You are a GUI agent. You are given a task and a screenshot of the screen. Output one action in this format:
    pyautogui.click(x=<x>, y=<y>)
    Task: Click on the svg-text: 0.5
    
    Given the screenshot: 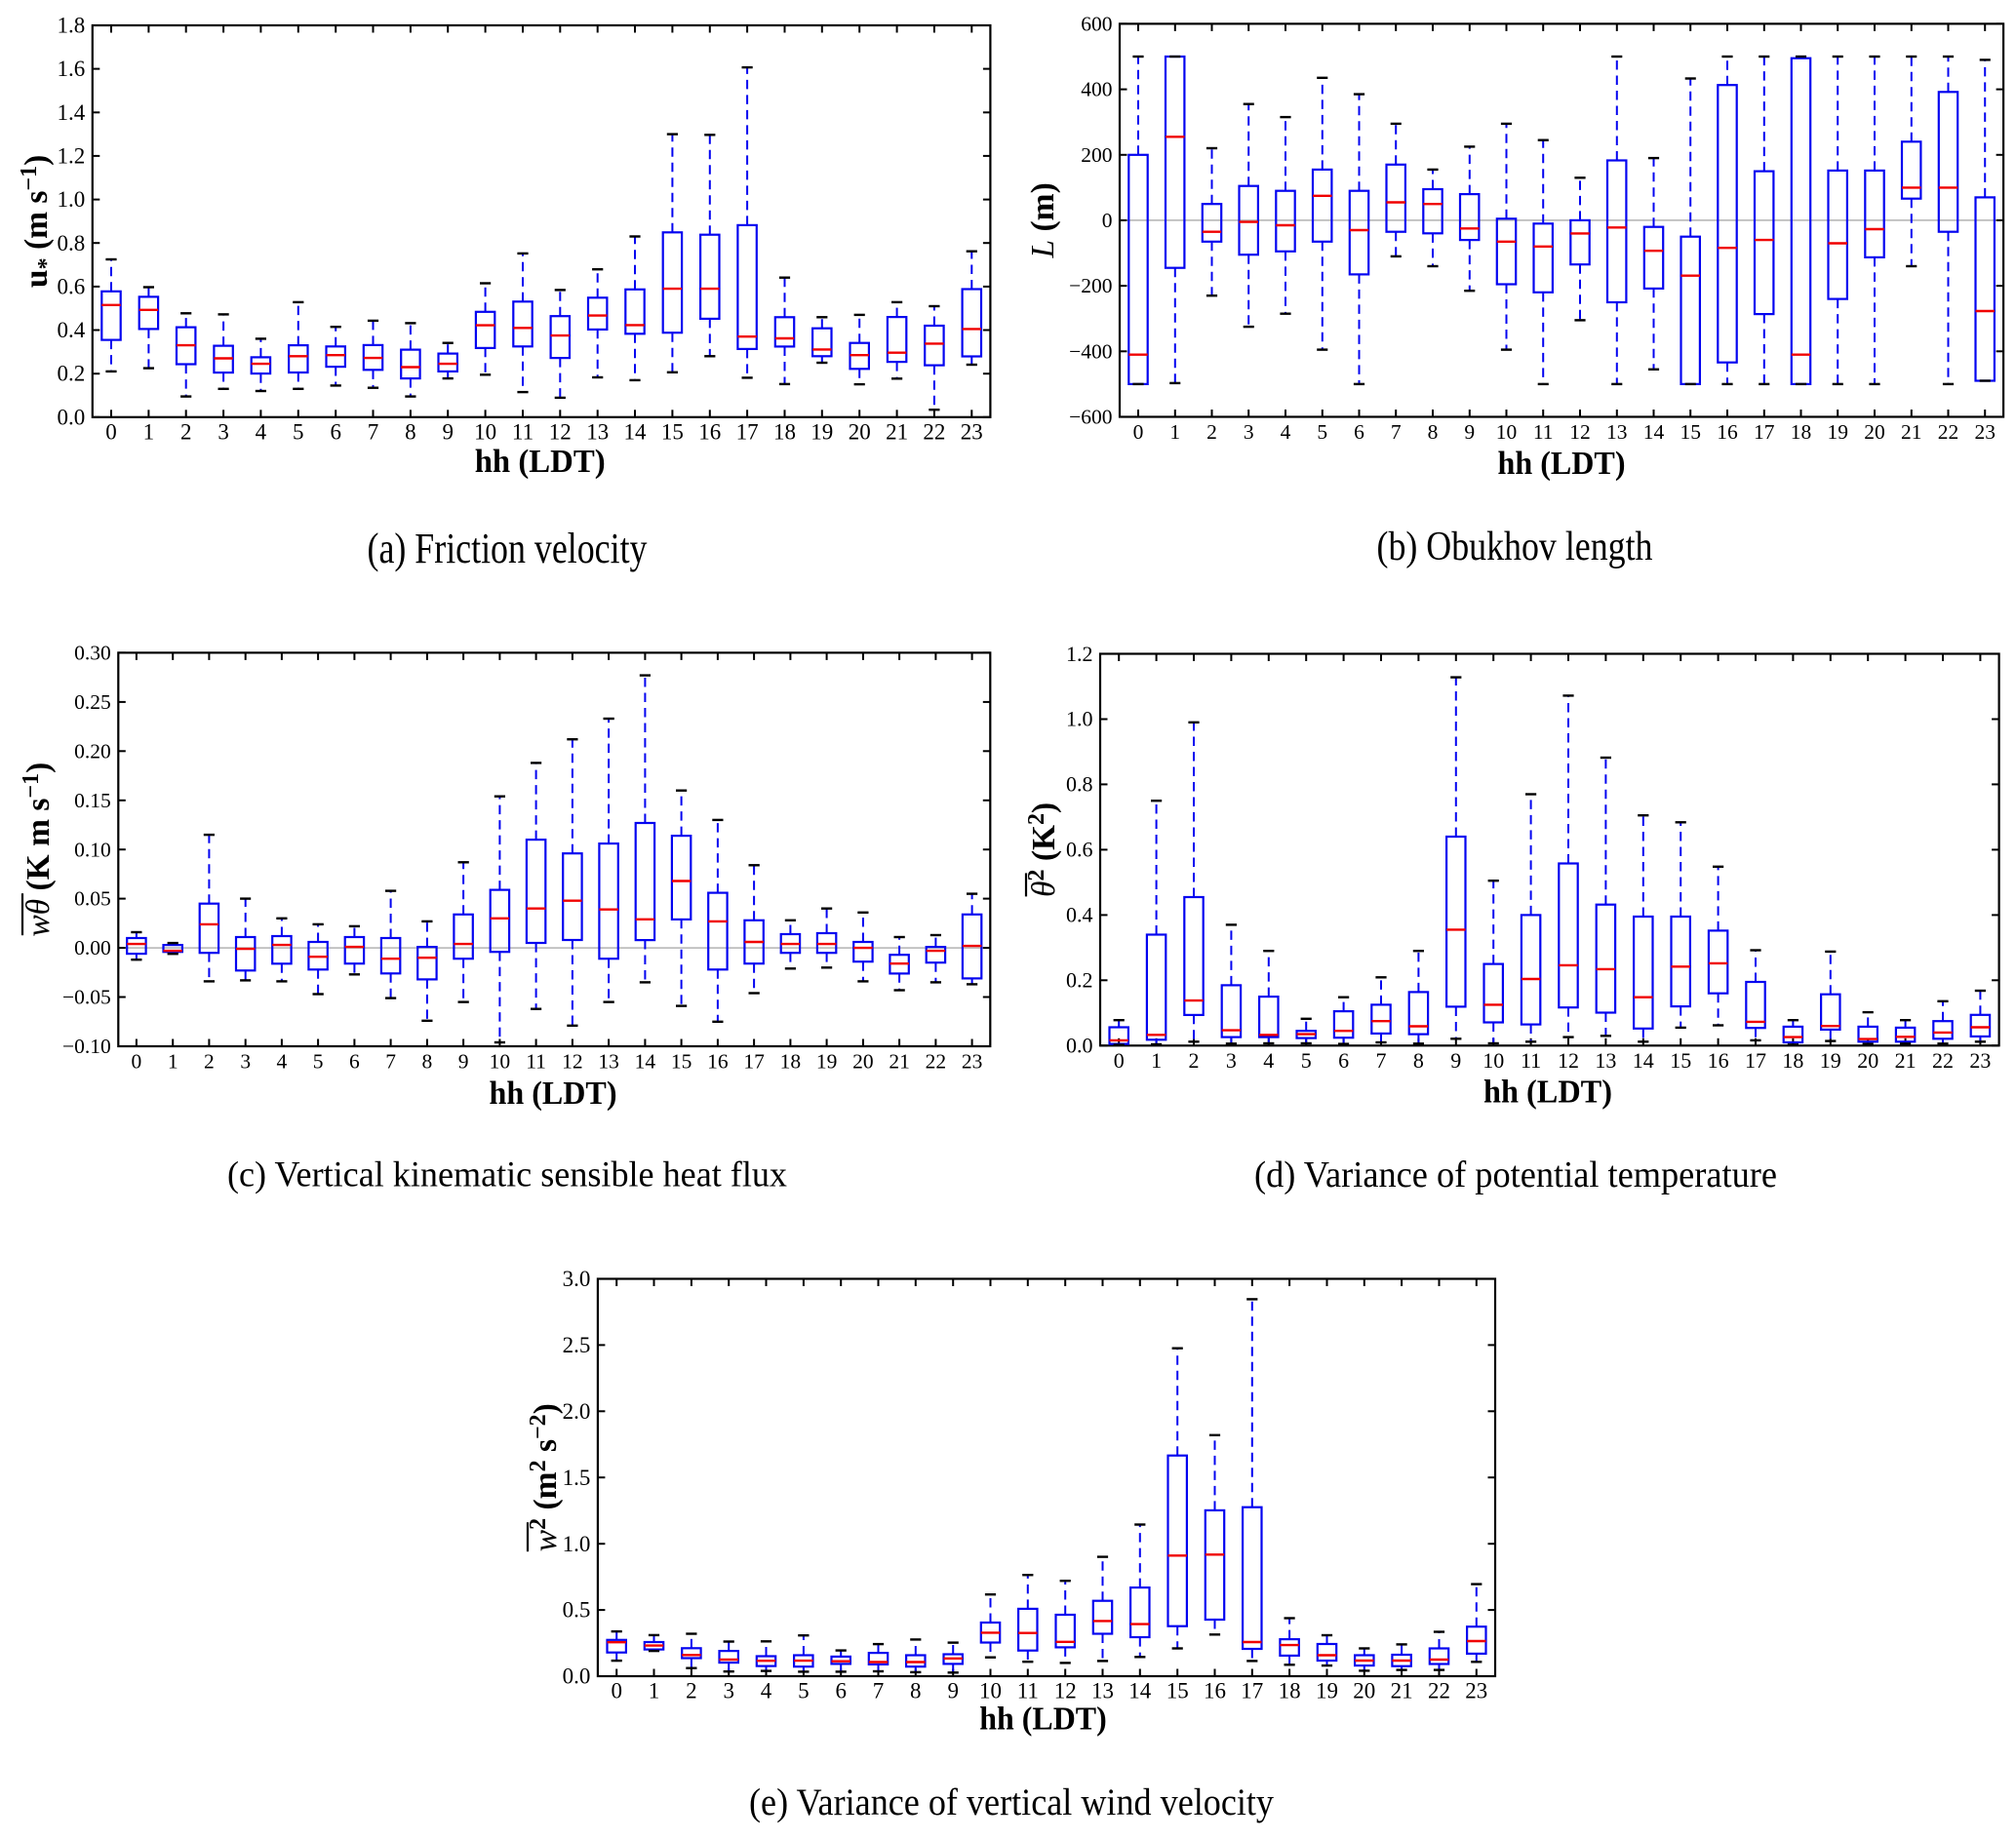 What is the action you would take?
    pyautogui.click(x=577, y=1610)
    